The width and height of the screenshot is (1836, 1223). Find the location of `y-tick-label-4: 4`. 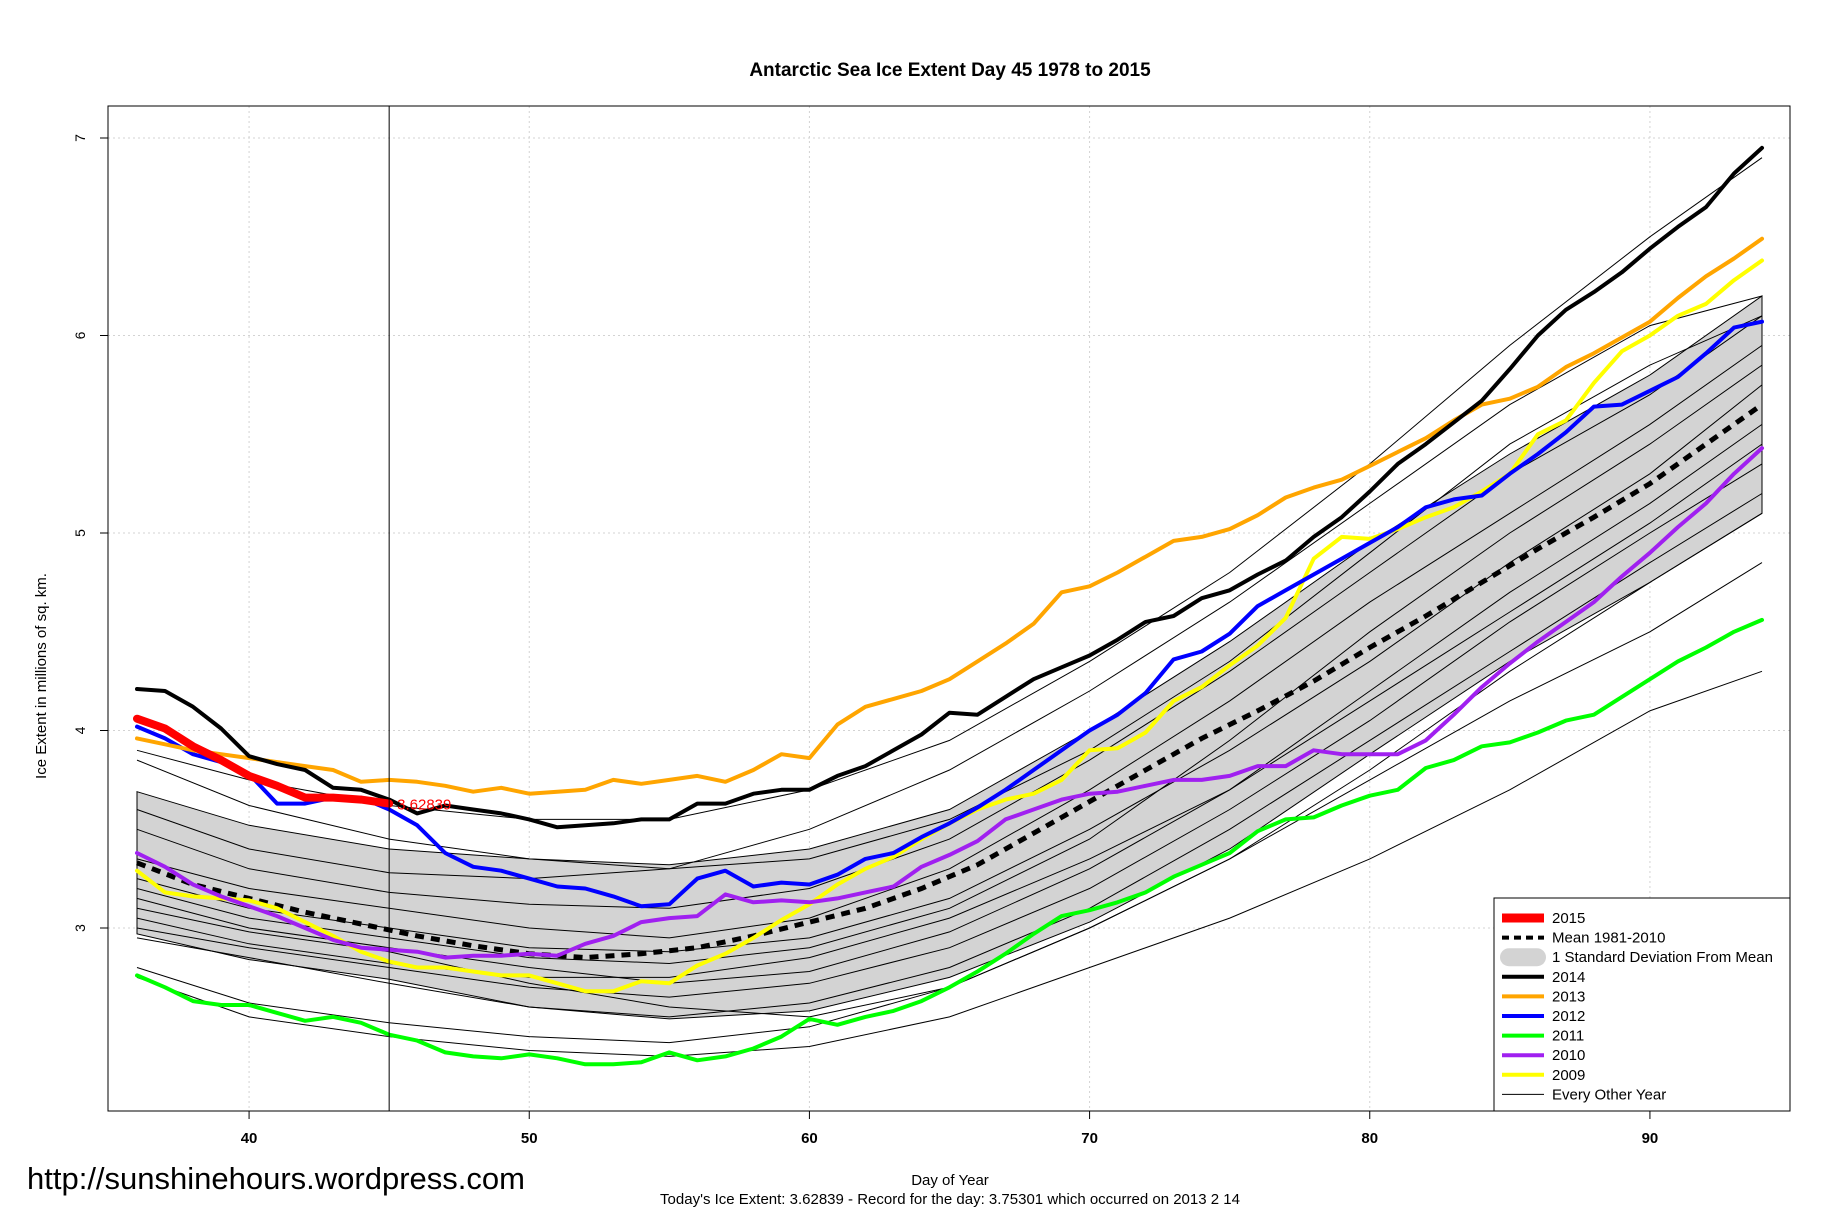

y-tick-label-4: 4 is located at coordinates (80, 730).